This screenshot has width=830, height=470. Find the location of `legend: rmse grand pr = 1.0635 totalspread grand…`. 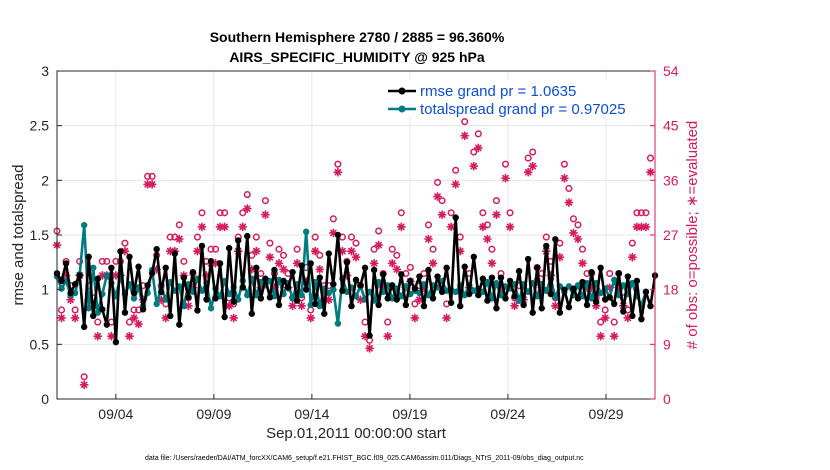

legend: rmse grand pr = 1.0635 totalspread grand… is located at coordinates (507, 99).